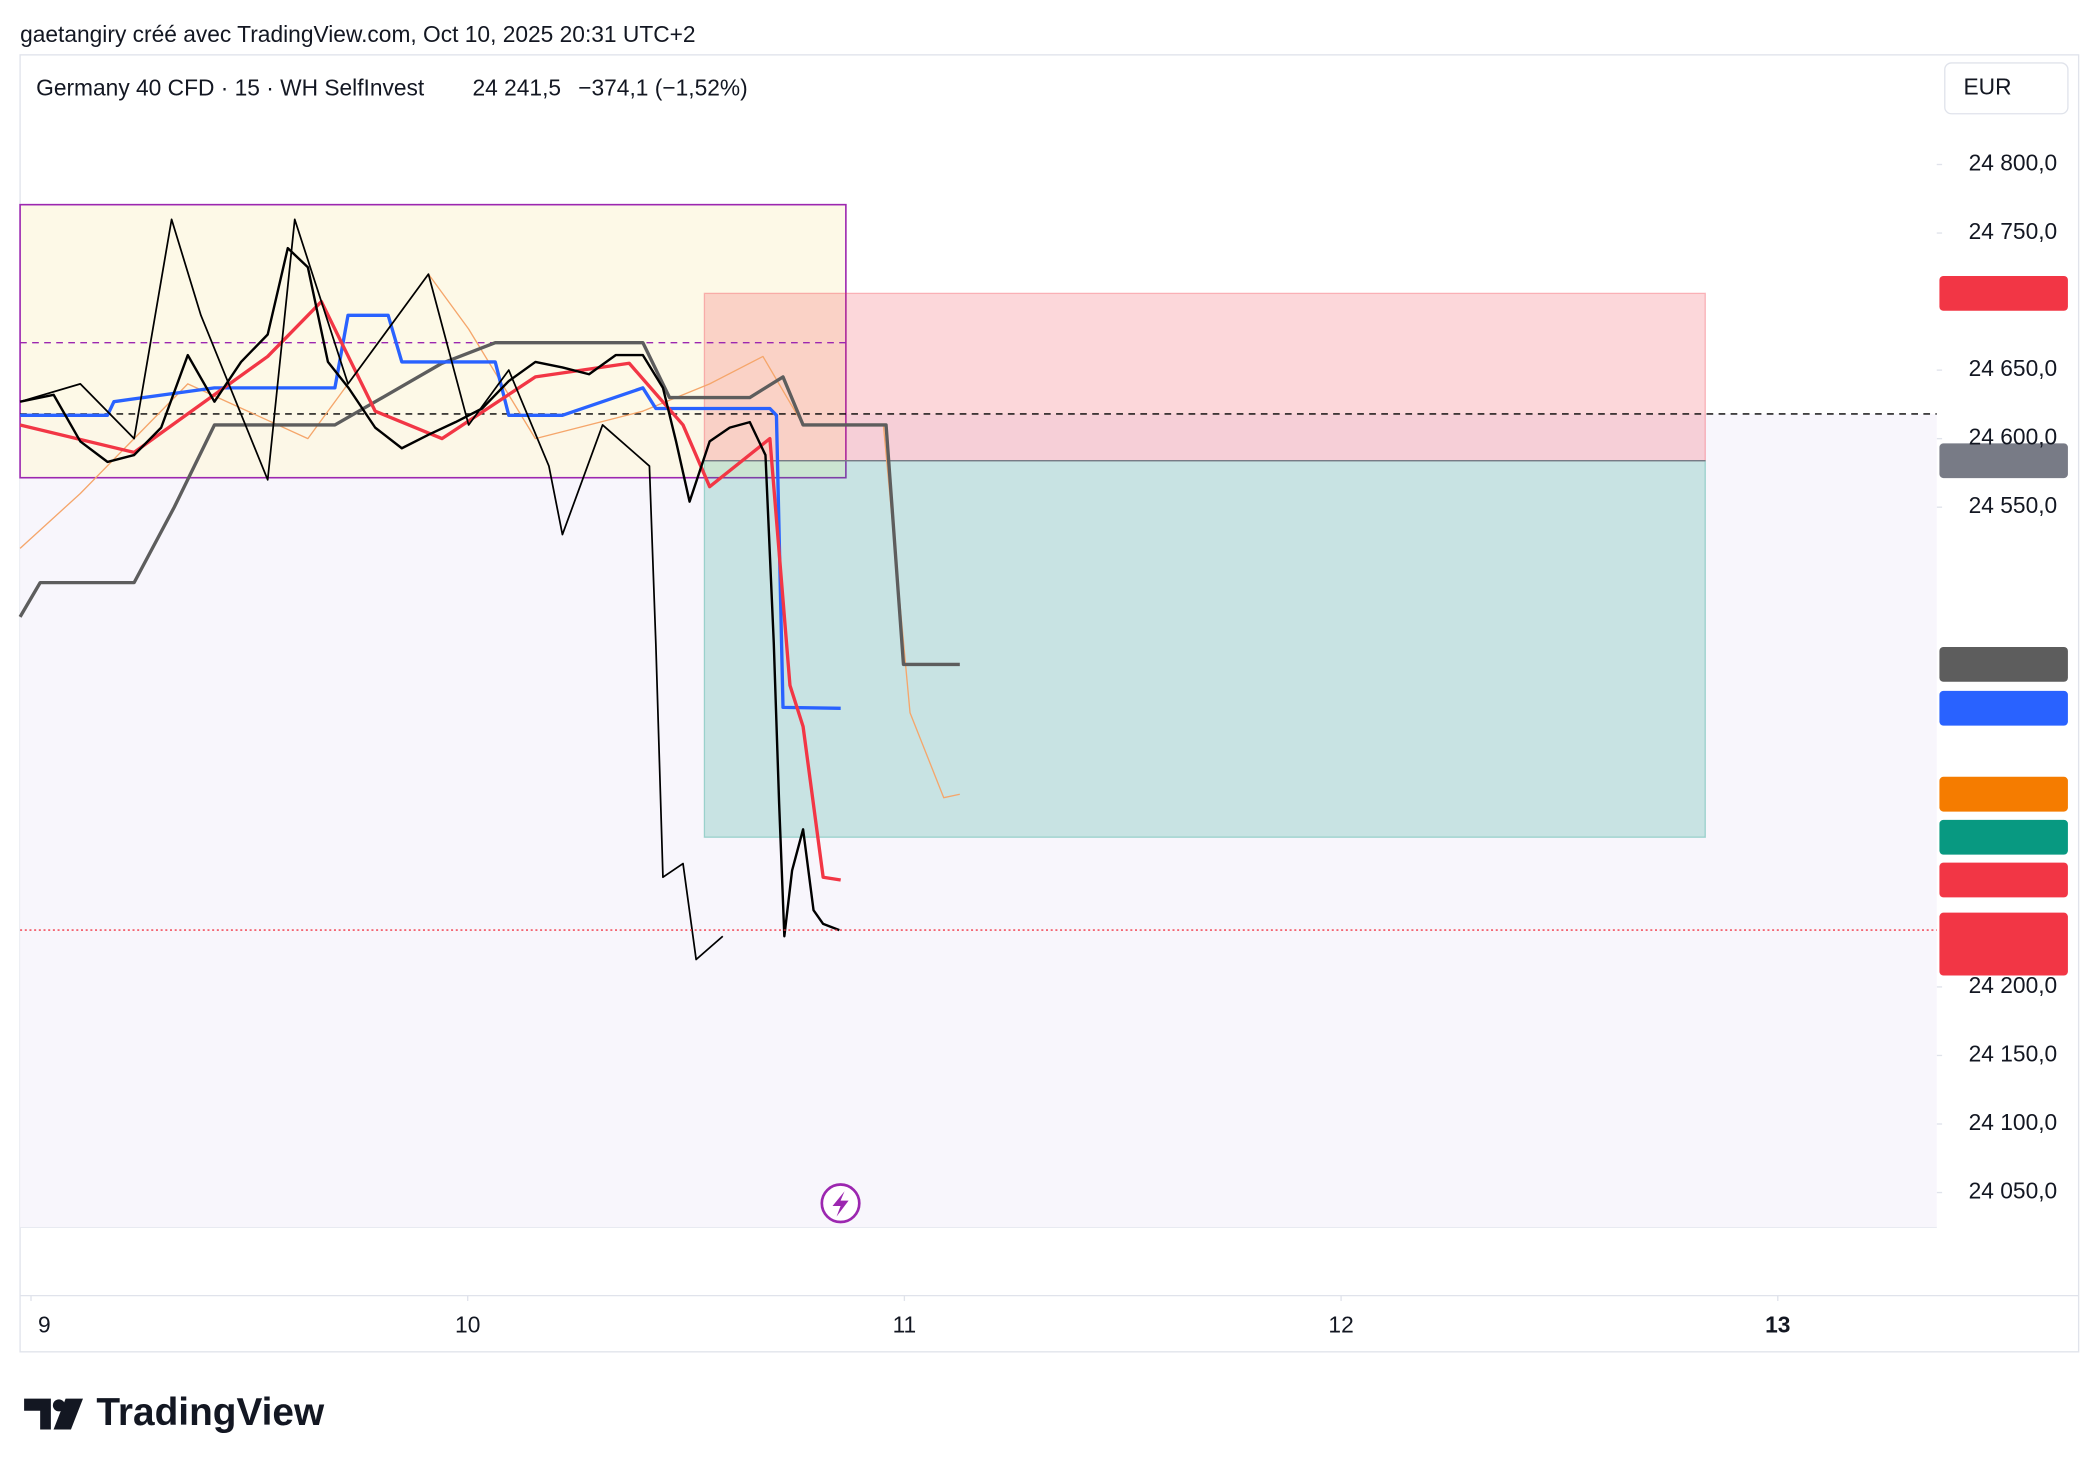 Image resolution: width=2088 pixels, height=1466 pixels. Describe the element at coordinates (2013, 985) in the screenshot. I see `y-tick-label: 24 200,0` at that location.